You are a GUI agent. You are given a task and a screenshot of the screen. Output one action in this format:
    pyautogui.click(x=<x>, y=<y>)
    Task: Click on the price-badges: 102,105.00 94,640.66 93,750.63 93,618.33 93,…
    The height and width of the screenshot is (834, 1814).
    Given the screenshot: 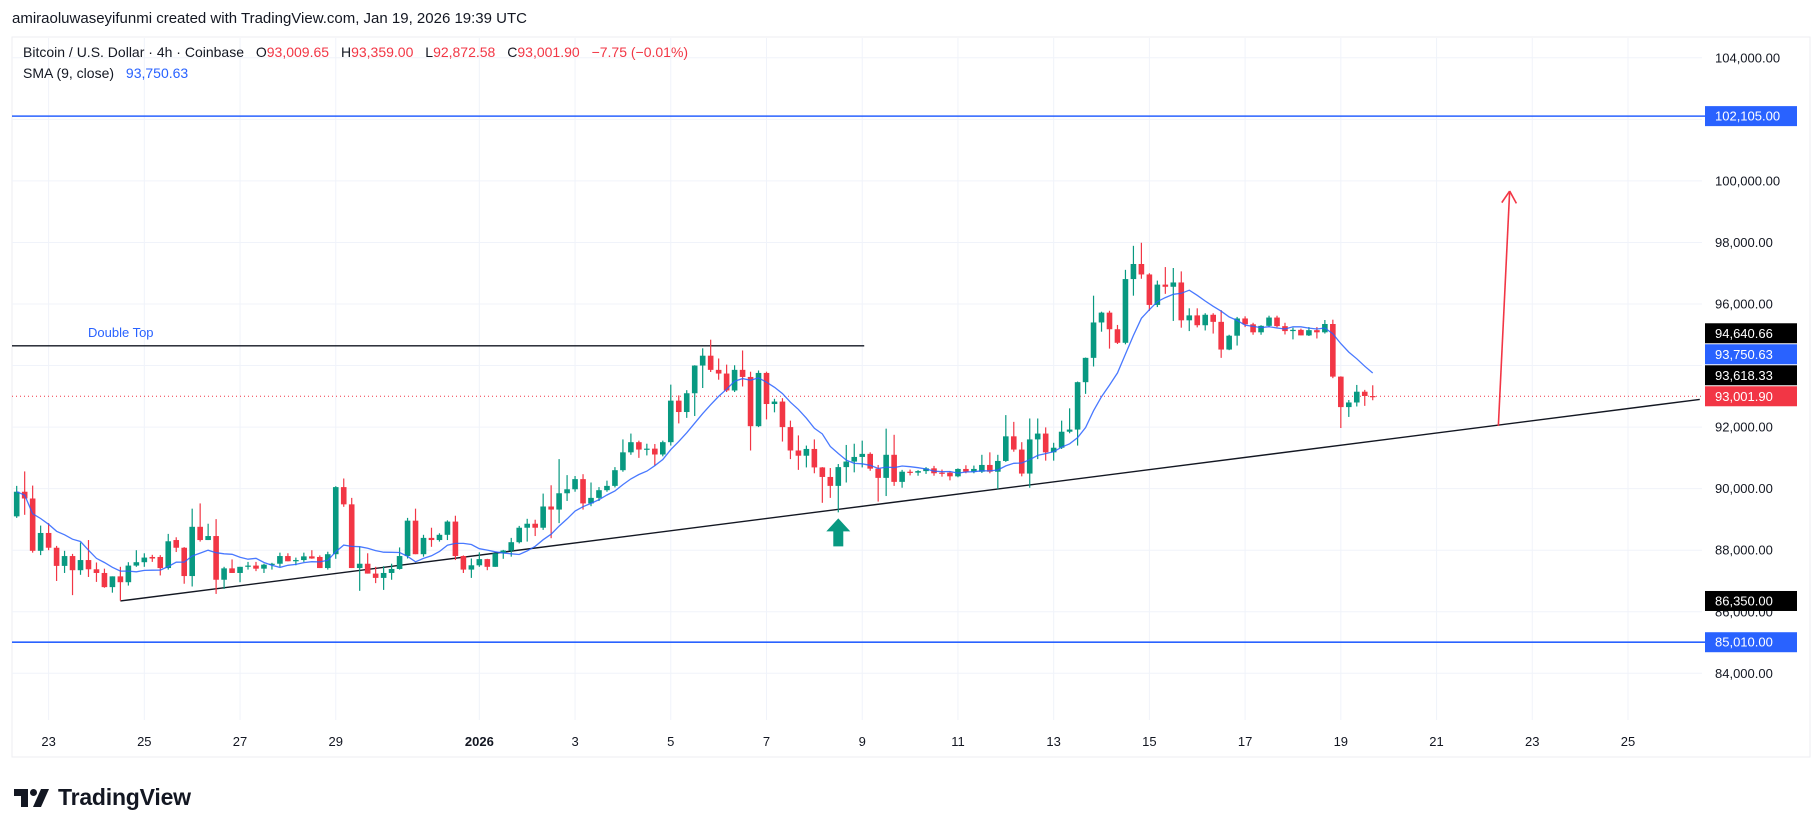 What is the action you would take?
    pyautogui.click(x=1751, y=379)
    